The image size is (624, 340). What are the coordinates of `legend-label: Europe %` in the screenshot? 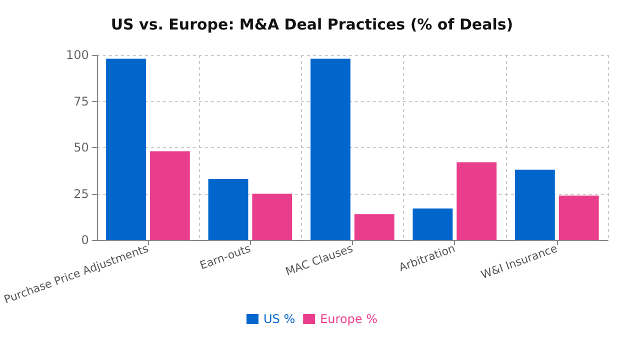 It's located at (349, 319).